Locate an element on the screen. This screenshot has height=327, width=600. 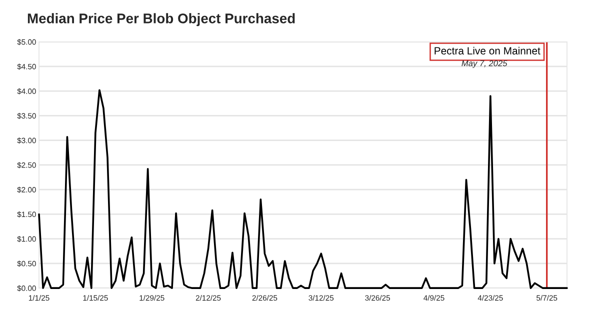
annotation: May 7, 2025 is located at coordinates (485, 64).